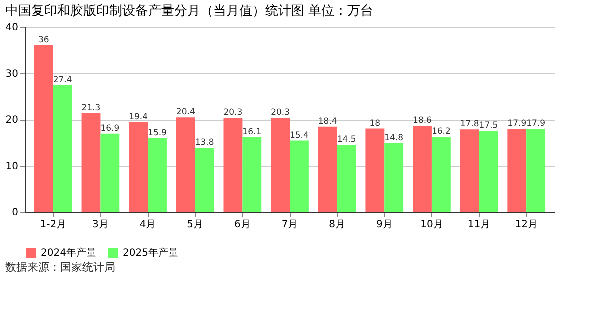 Image resolution: width=590 pixels, height=330 pixels. What do you see at coordinates (195, 225) in the screenshot?
I see `x-tick-label: 5月` at bounding box center [195, 225].